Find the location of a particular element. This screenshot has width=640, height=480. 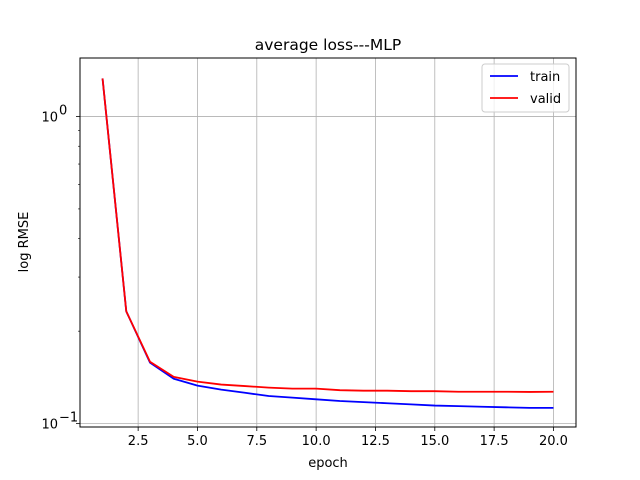

x-tick-label: 12.5 is located at coordinates (375, 441).